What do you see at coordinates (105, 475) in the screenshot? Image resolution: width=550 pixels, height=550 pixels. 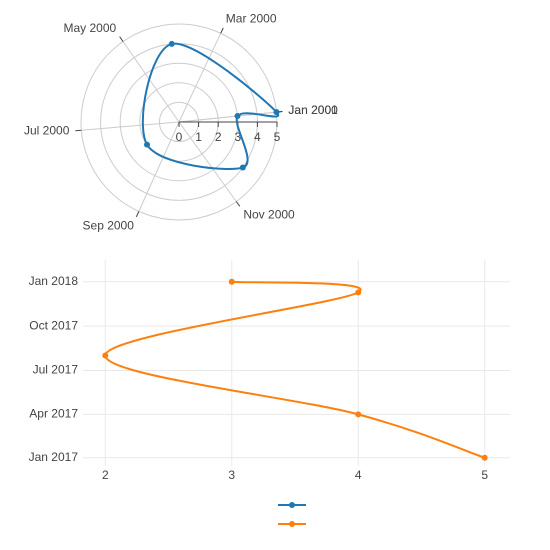 I see `x-tick-label: 2` at bounding box center [105, 475].